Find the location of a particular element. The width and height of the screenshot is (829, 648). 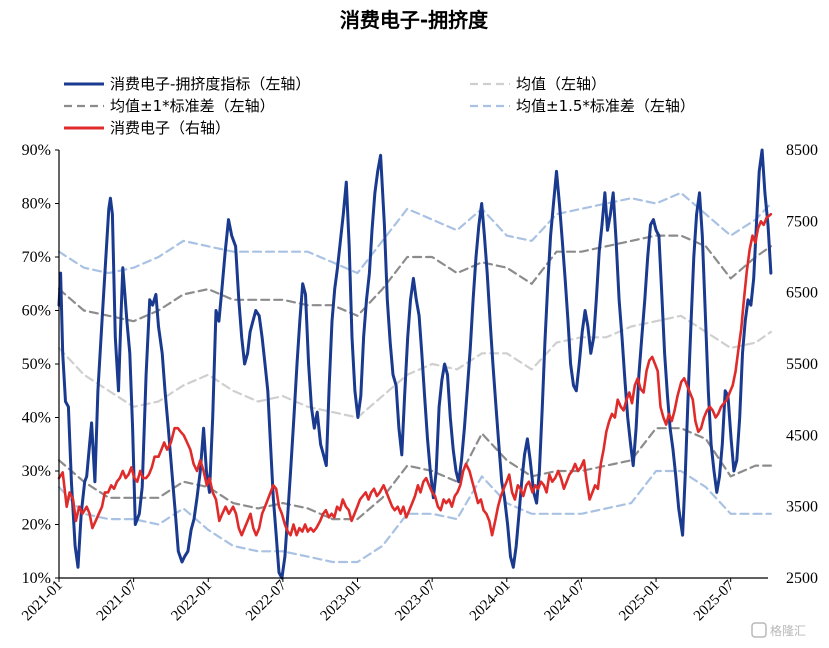

legend-label: 消费电子（右轴） is located at coordinates (170, 128).